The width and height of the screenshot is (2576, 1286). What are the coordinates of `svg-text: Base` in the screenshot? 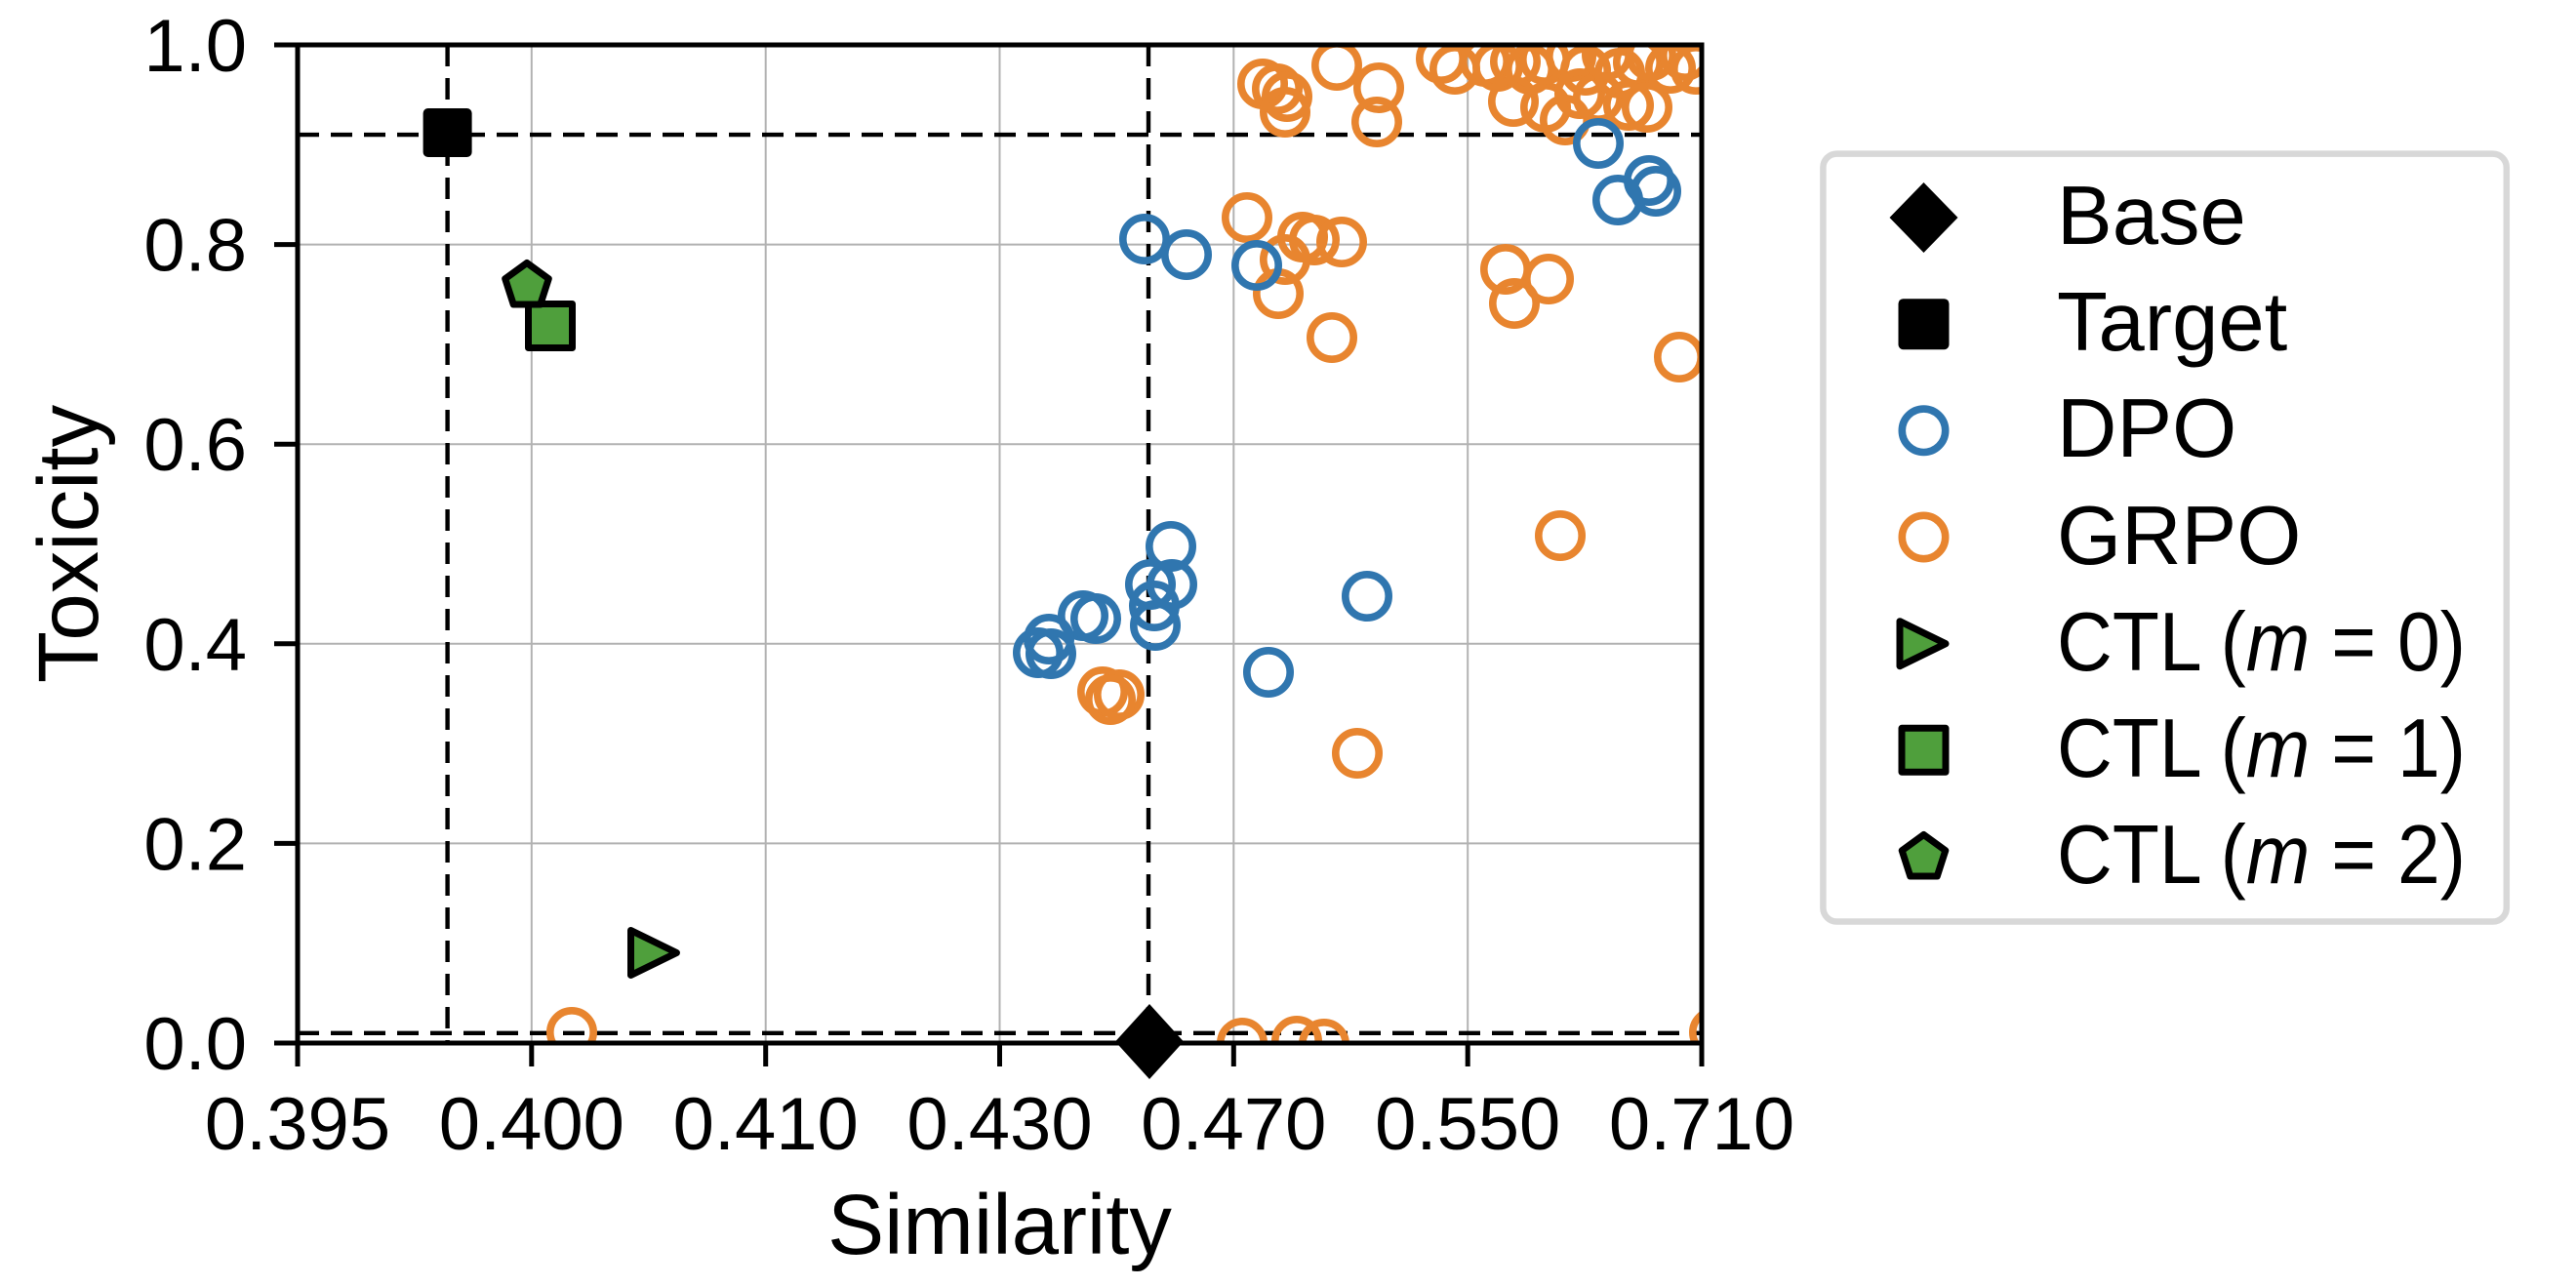 It's located at (2151, 216).